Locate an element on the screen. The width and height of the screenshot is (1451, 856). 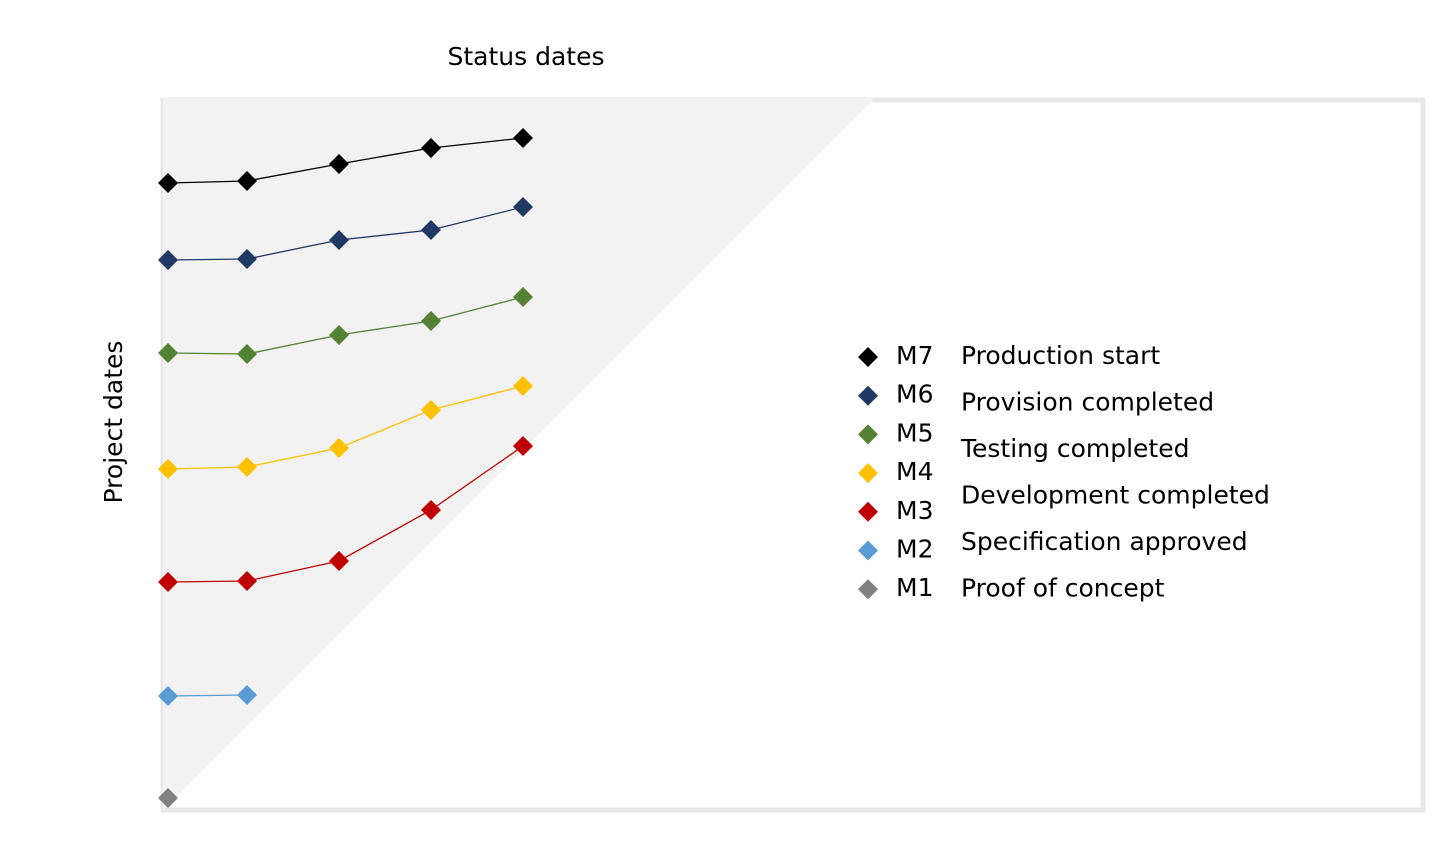
legend-label: M7 is located at coordinates (914, 355).